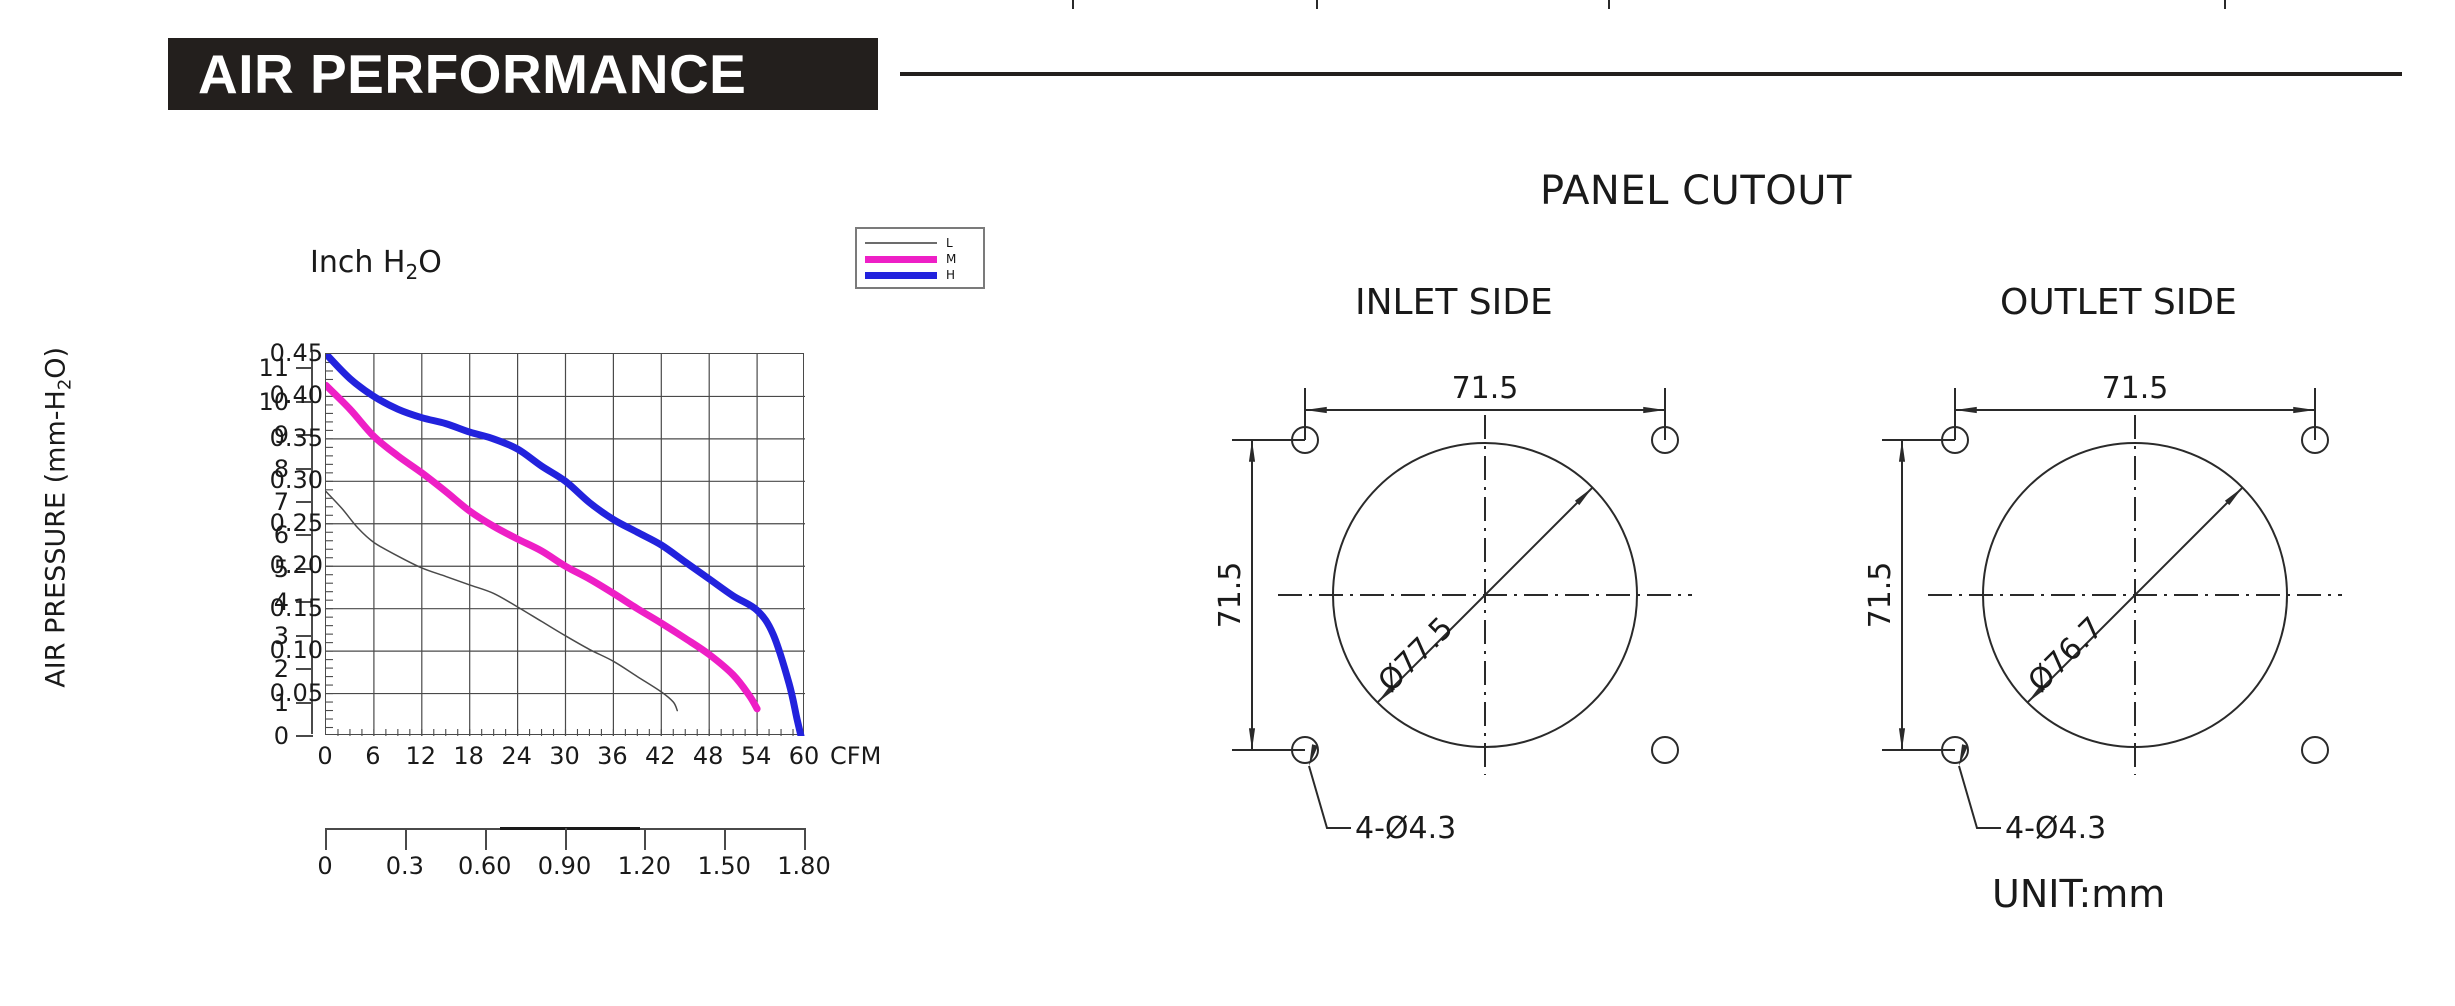 The image size is (2455, 1006). What do you see at coordinates (281, 502) in the screenshot?
I see `mmh2o-tick-label: 7` at bounding box center [281, 502].